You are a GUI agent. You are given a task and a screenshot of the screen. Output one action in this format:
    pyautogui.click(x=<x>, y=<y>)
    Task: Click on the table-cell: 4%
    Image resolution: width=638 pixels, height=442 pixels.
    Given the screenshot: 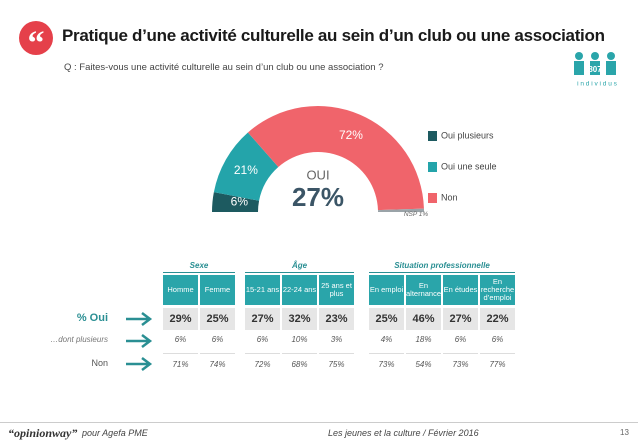 What is the action you would take?
    pyautogui.click(x=386, y=339)
    